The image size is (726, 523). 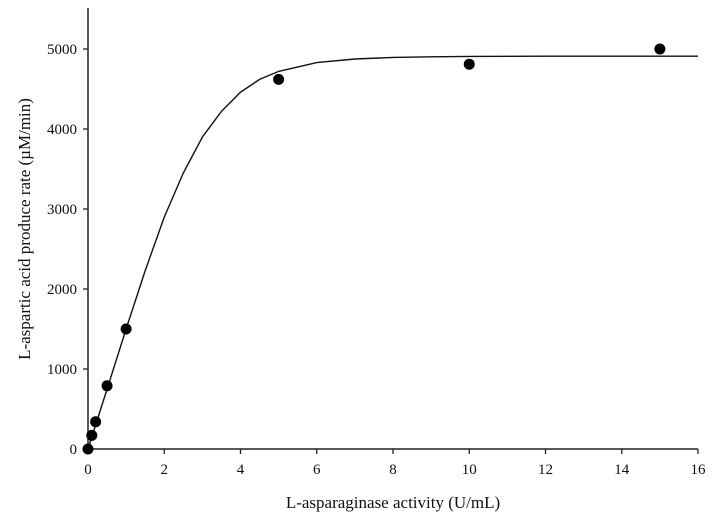 I want to click on x-axis-label: L-asparaginase activity (U/mL), so click(x=393, y=502).